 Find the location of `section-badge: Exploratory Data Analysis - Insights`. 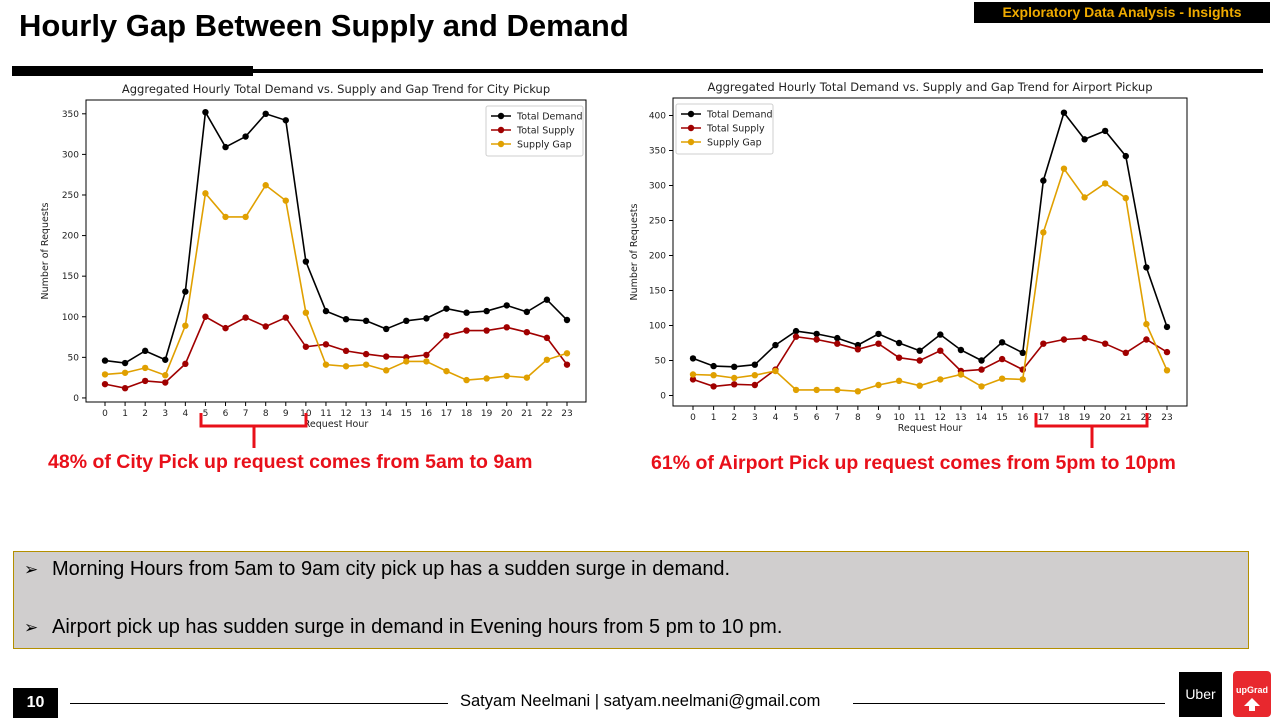

section-badge: Exploratory Data Analysis - Insights is located at coordinates (1122, 12).